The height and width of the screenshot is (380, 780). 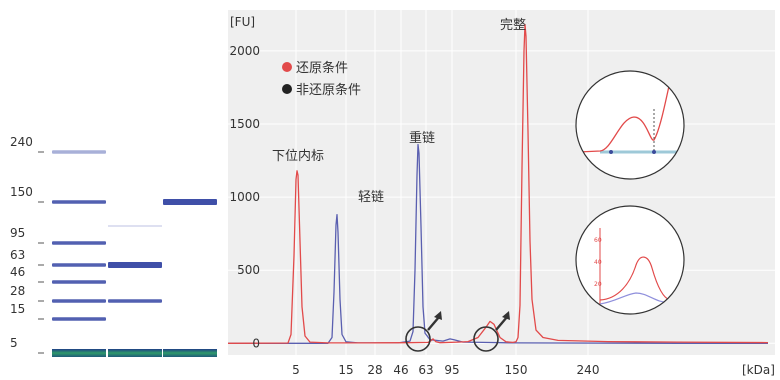 What do you see at coordinates (400, 370) in the screenshot?
I see `x-tick-label: 46` at bounding box center [400, 370].